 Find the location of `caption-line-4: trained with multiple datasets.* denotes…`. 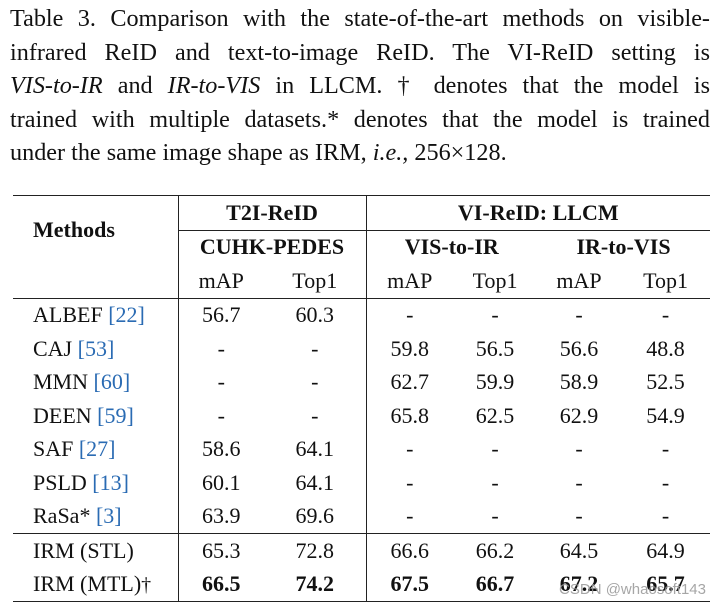

caption-line-4: trained with multiple datasets.* denotes… is located at coordinates (360, 119).